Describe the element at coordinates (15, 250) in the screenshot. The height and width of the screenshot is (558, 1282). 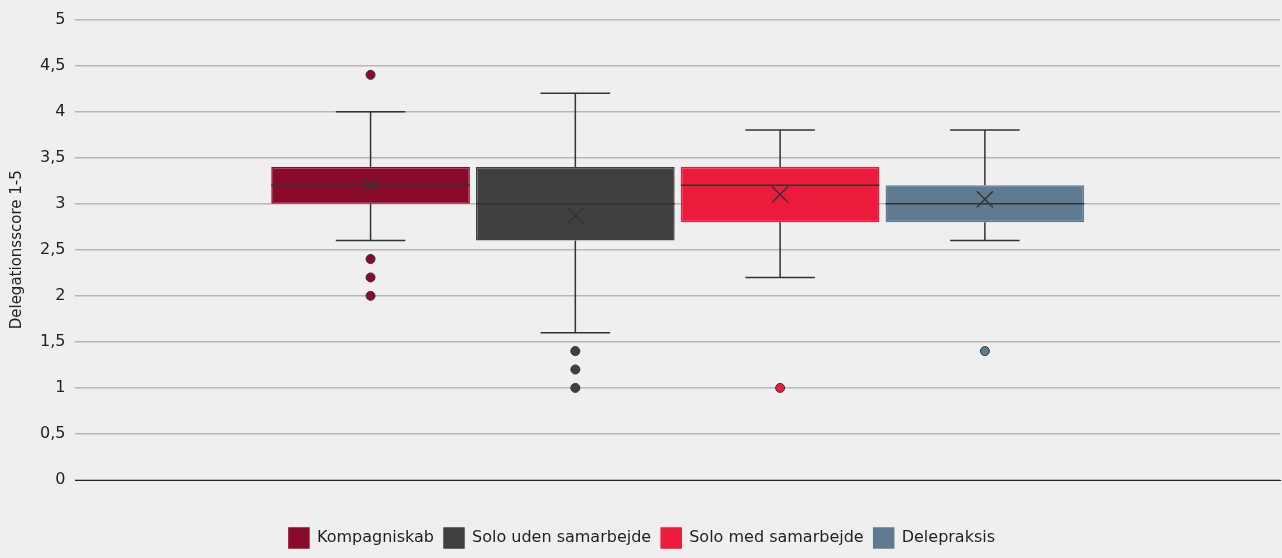
I see `y-axis-title: Delegationsscore 1-5` at that location.